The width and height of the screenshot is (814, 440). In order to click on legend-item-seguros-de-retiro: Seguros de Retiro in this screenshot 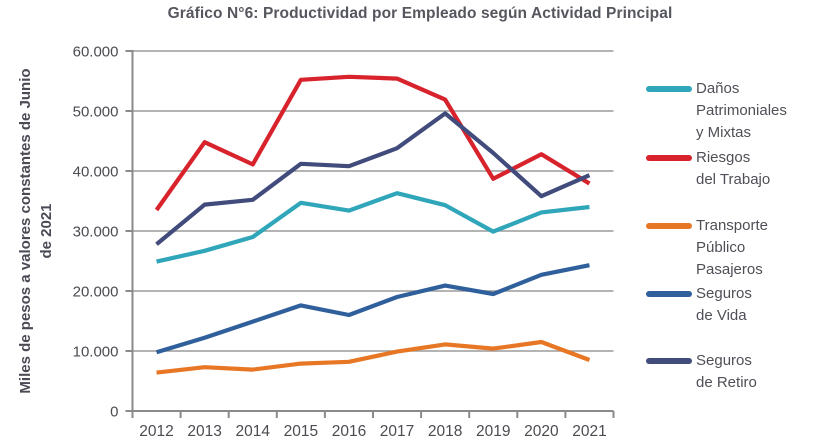, I will do `click(701, 372)`.